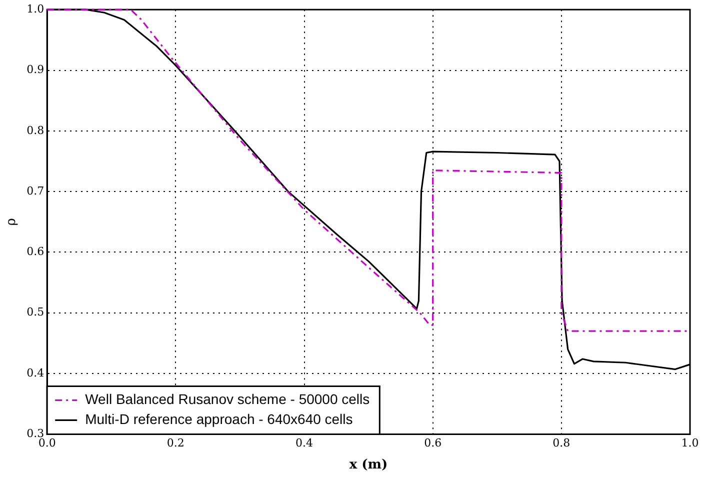 Image resolution: width=702 pixels, height=477 pixels. What do you see at coordinates (35, 191) in the screenshot?
I see `y-tick-label: 0.7` at bounding box center [35, 191].